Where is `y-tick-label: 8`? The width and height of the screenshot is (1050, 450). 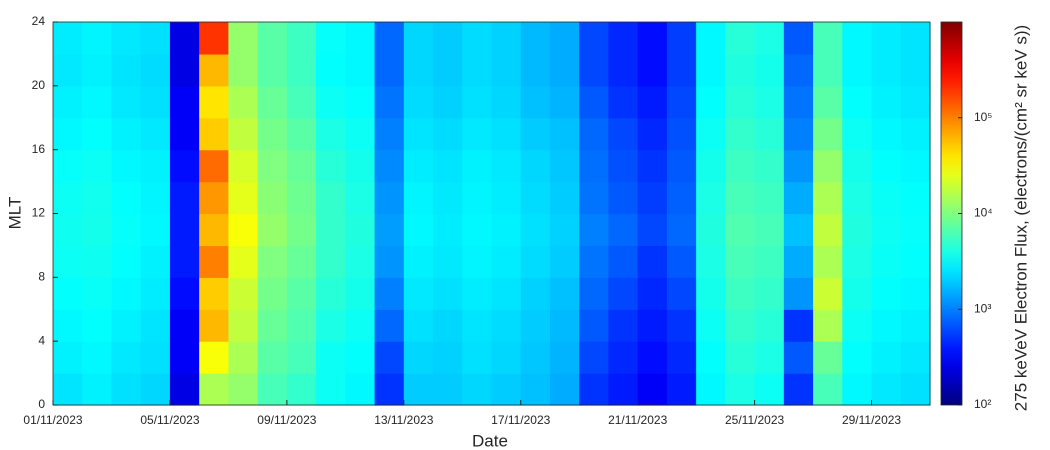 y-tick-label: 8 is located at coordinates (41, 277).